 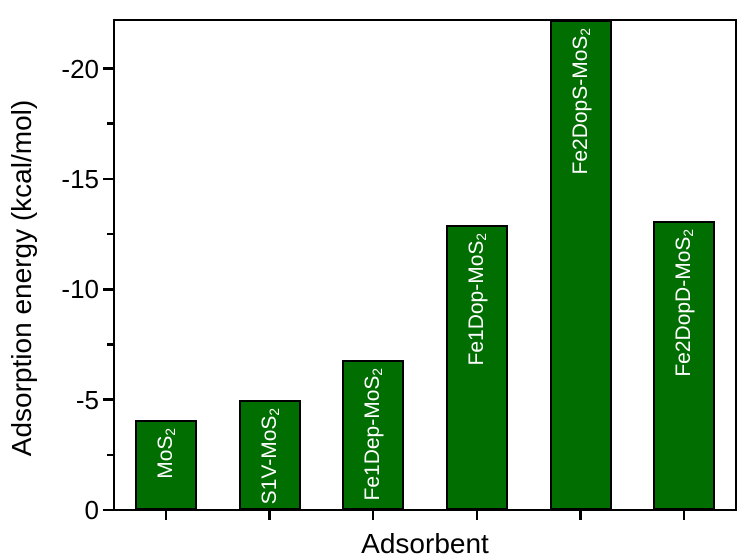 What do you see at coordinates (580, 105) in the screenshot?
I see `bar-label-base: Fe2DopS-MoS` at bounding box center [580, 105].